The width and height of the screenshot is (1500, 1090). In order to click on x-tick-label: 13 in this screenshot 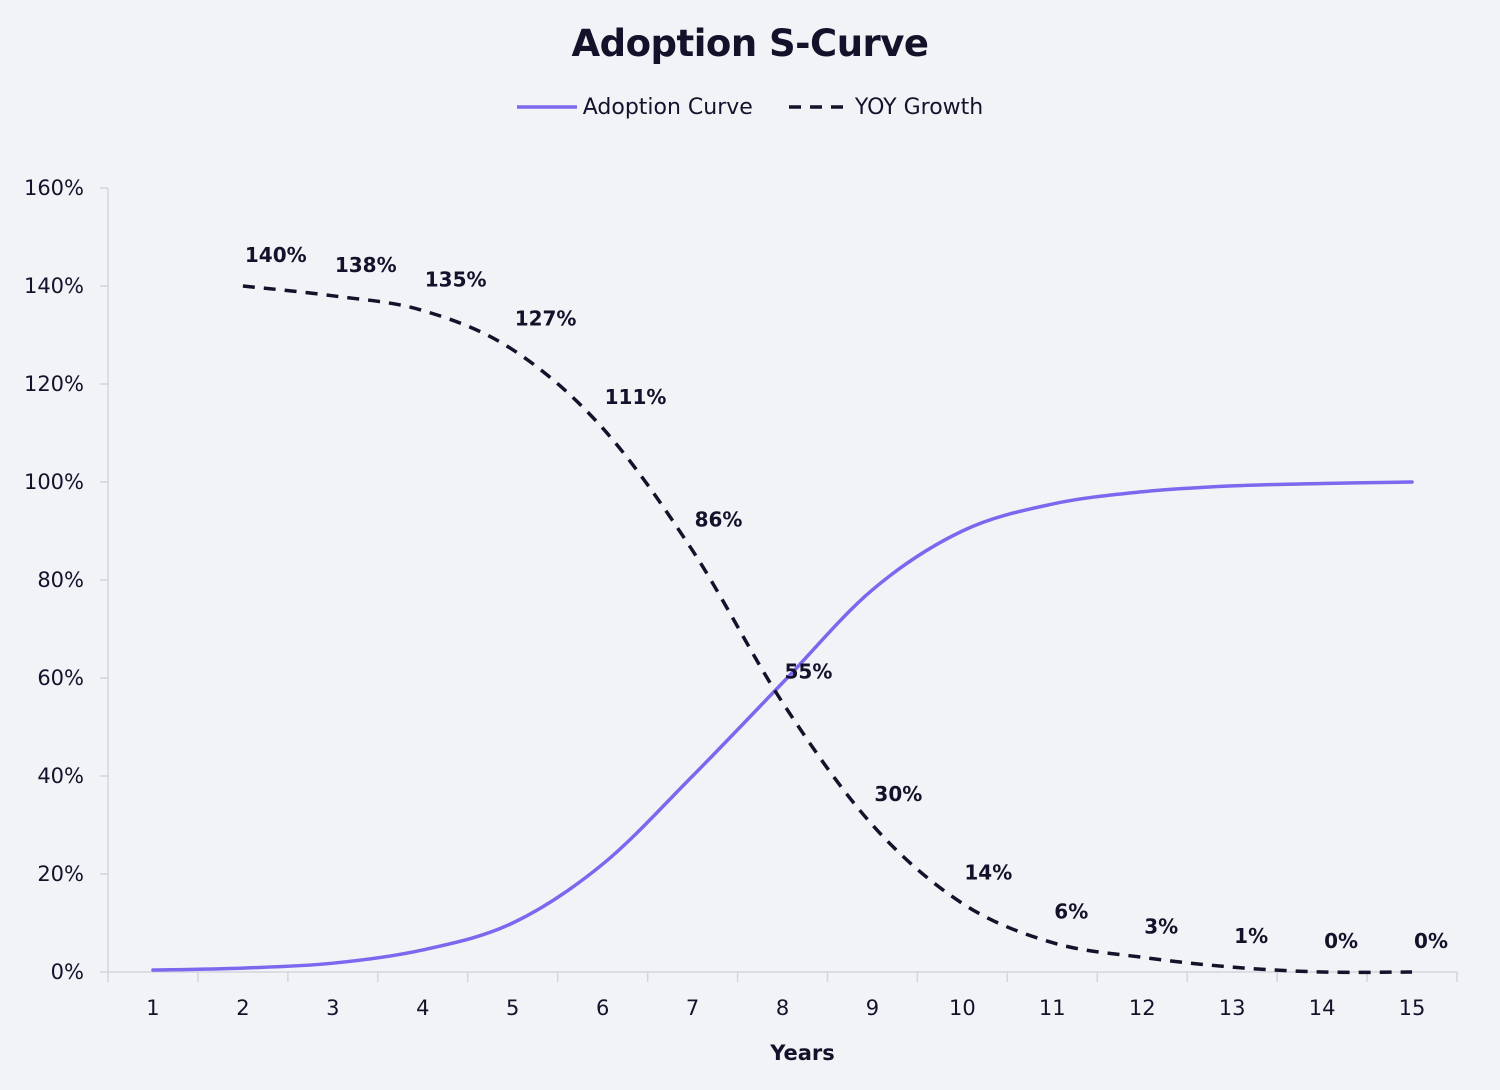, I will do `click(1232, 1008)`.